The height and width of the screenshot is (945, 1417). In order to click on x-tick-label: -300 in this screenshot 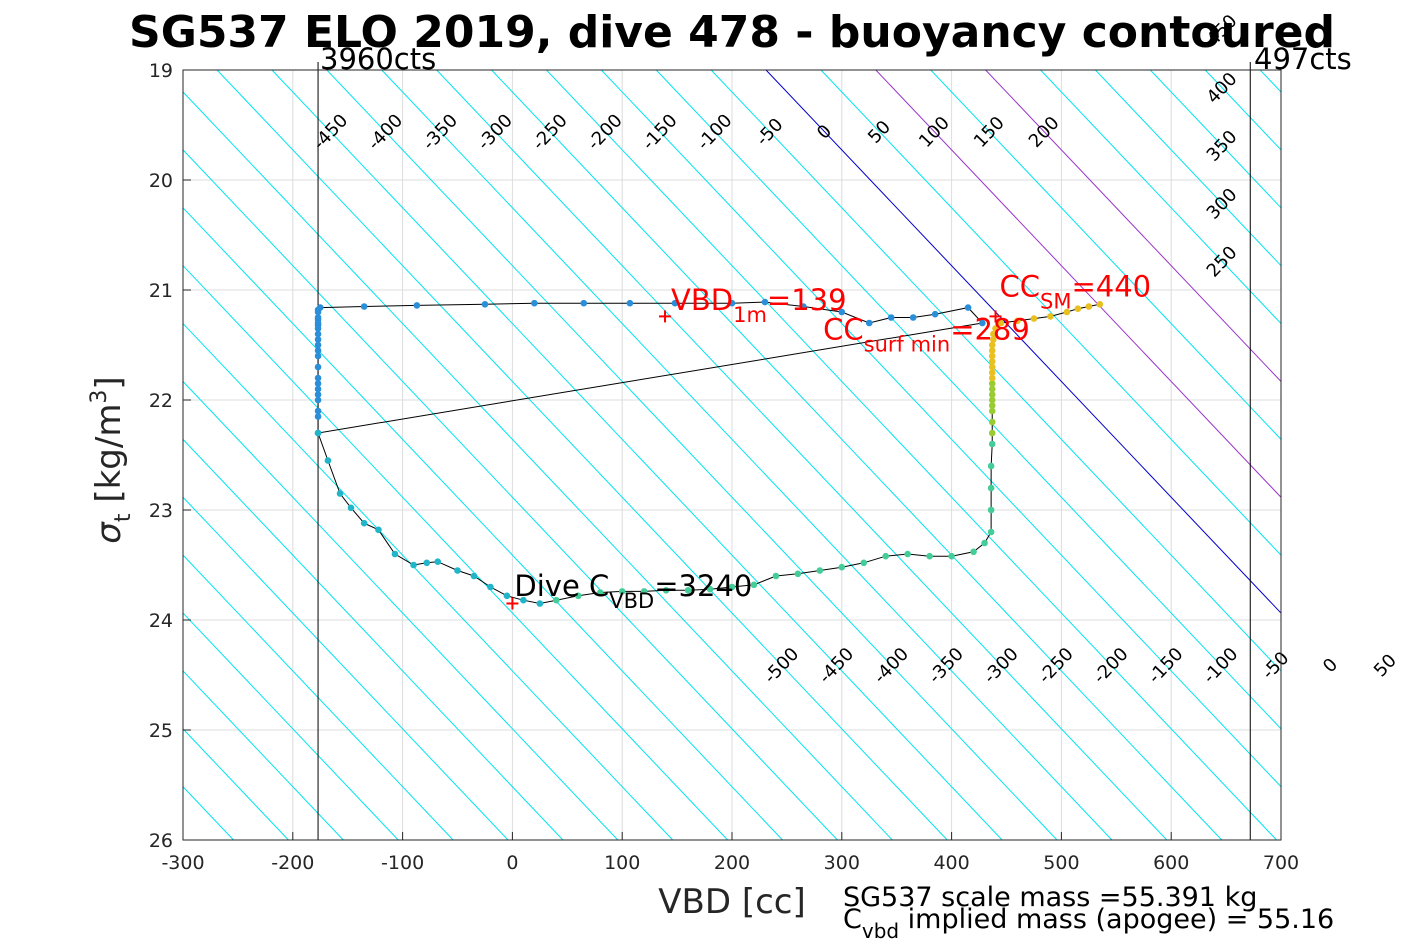, I will do `click(182, 863)`.